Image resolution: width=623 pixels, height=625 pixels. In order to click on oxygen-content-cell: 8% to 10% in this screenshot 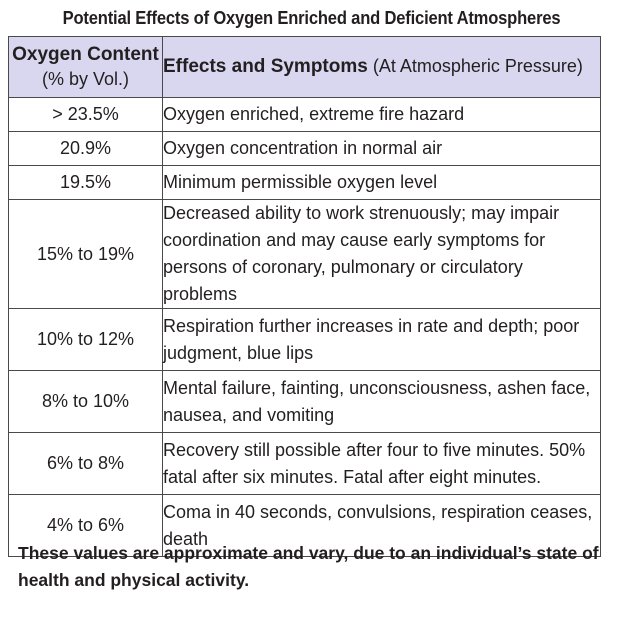, I will do `click(85, 401)`.